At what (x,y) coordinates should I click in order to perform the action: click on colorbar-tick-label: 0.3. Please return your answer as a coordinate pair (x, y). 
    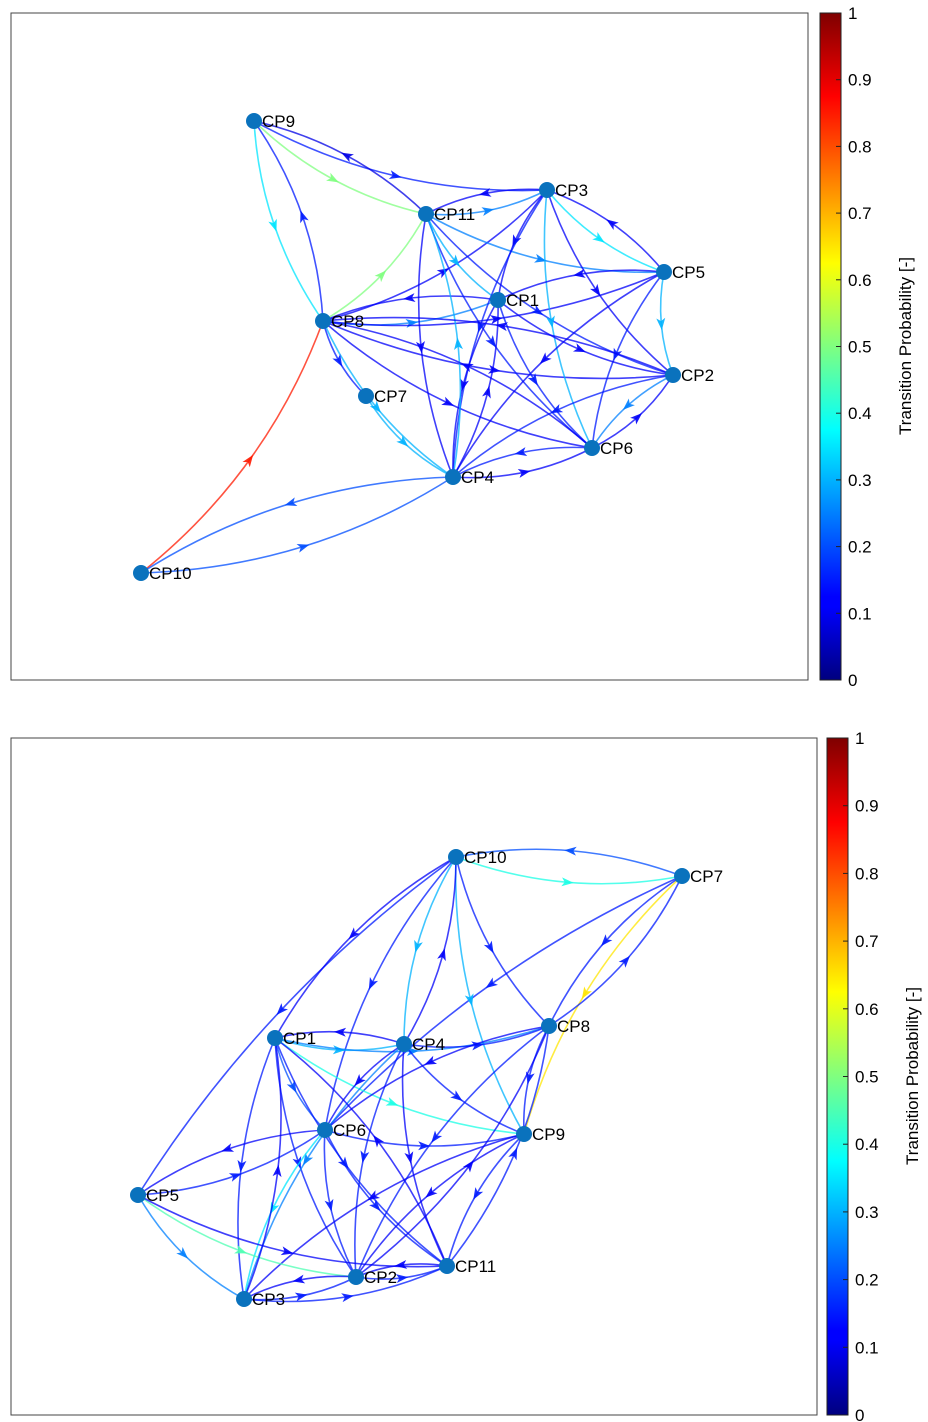
    Looking at the image, I should click on (860, 480).